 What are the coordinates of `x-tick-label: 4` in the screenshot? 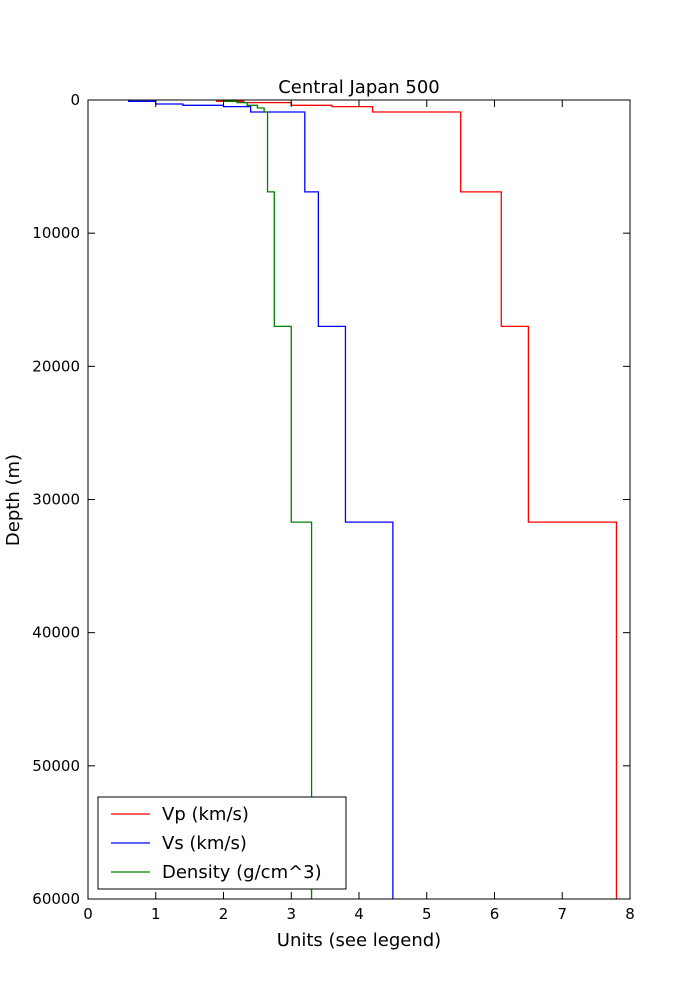 It's located at (359, 914).